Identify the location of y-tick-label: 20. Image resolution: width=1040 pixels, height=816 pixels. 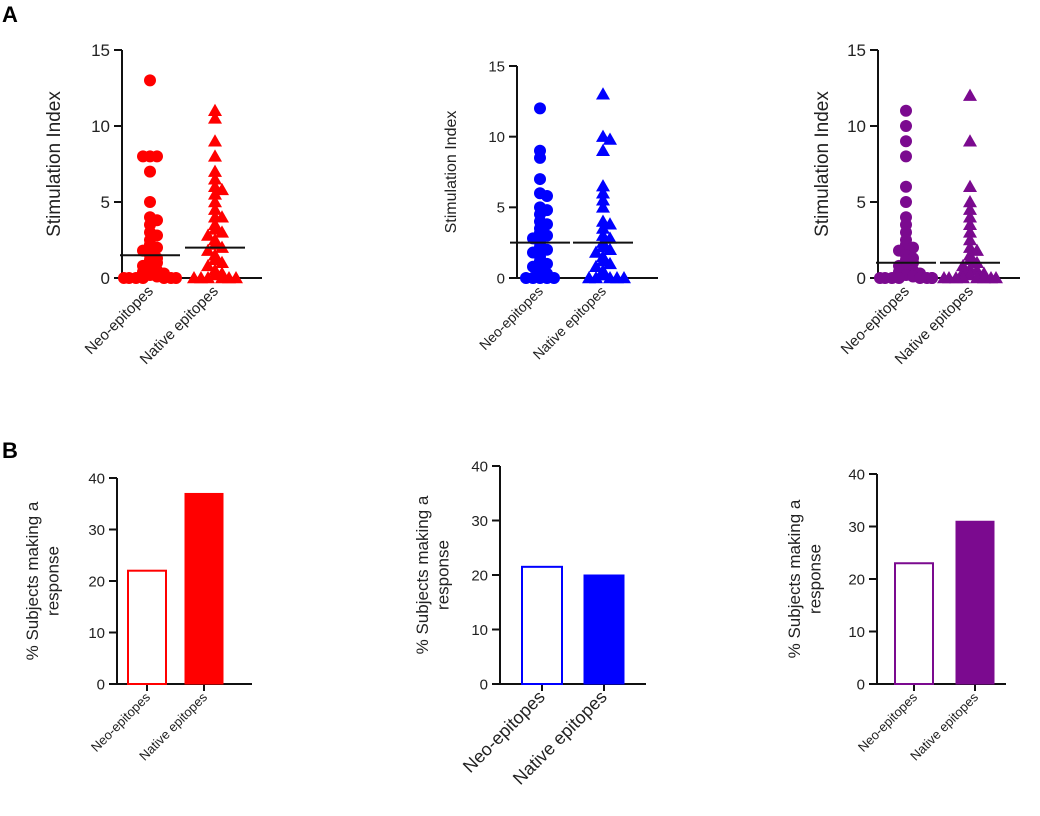
(96, 581).